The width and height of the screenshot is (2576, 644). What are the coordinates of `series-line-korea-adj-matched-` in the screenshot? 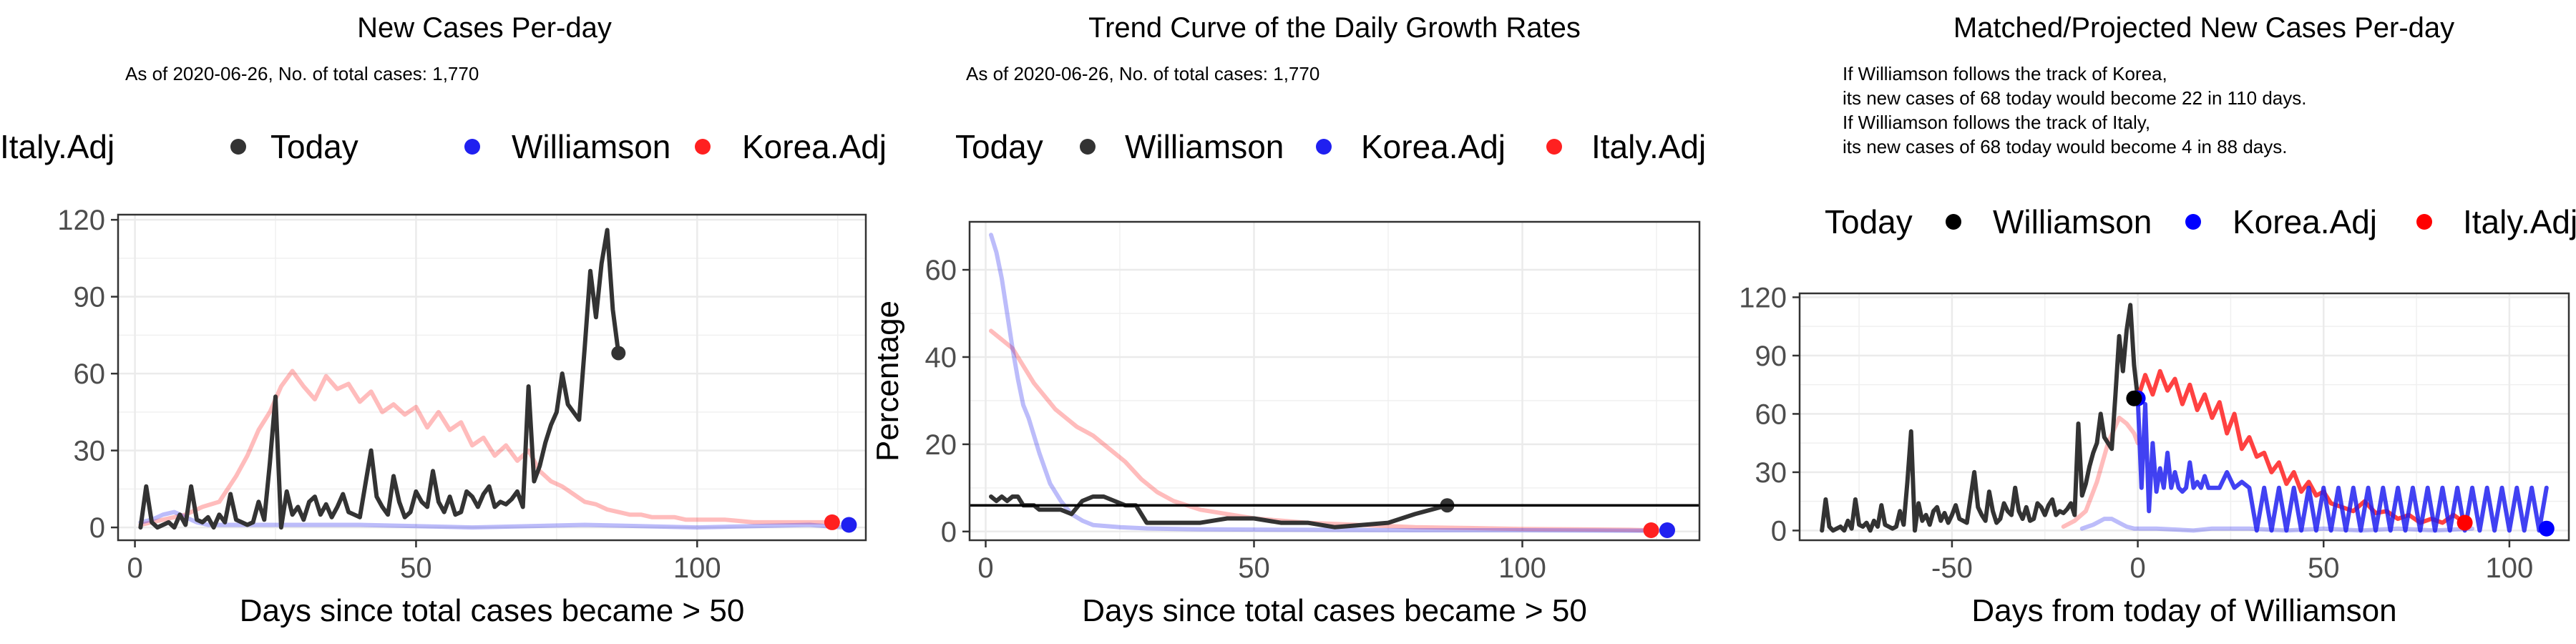 It's located at (2276, 525).